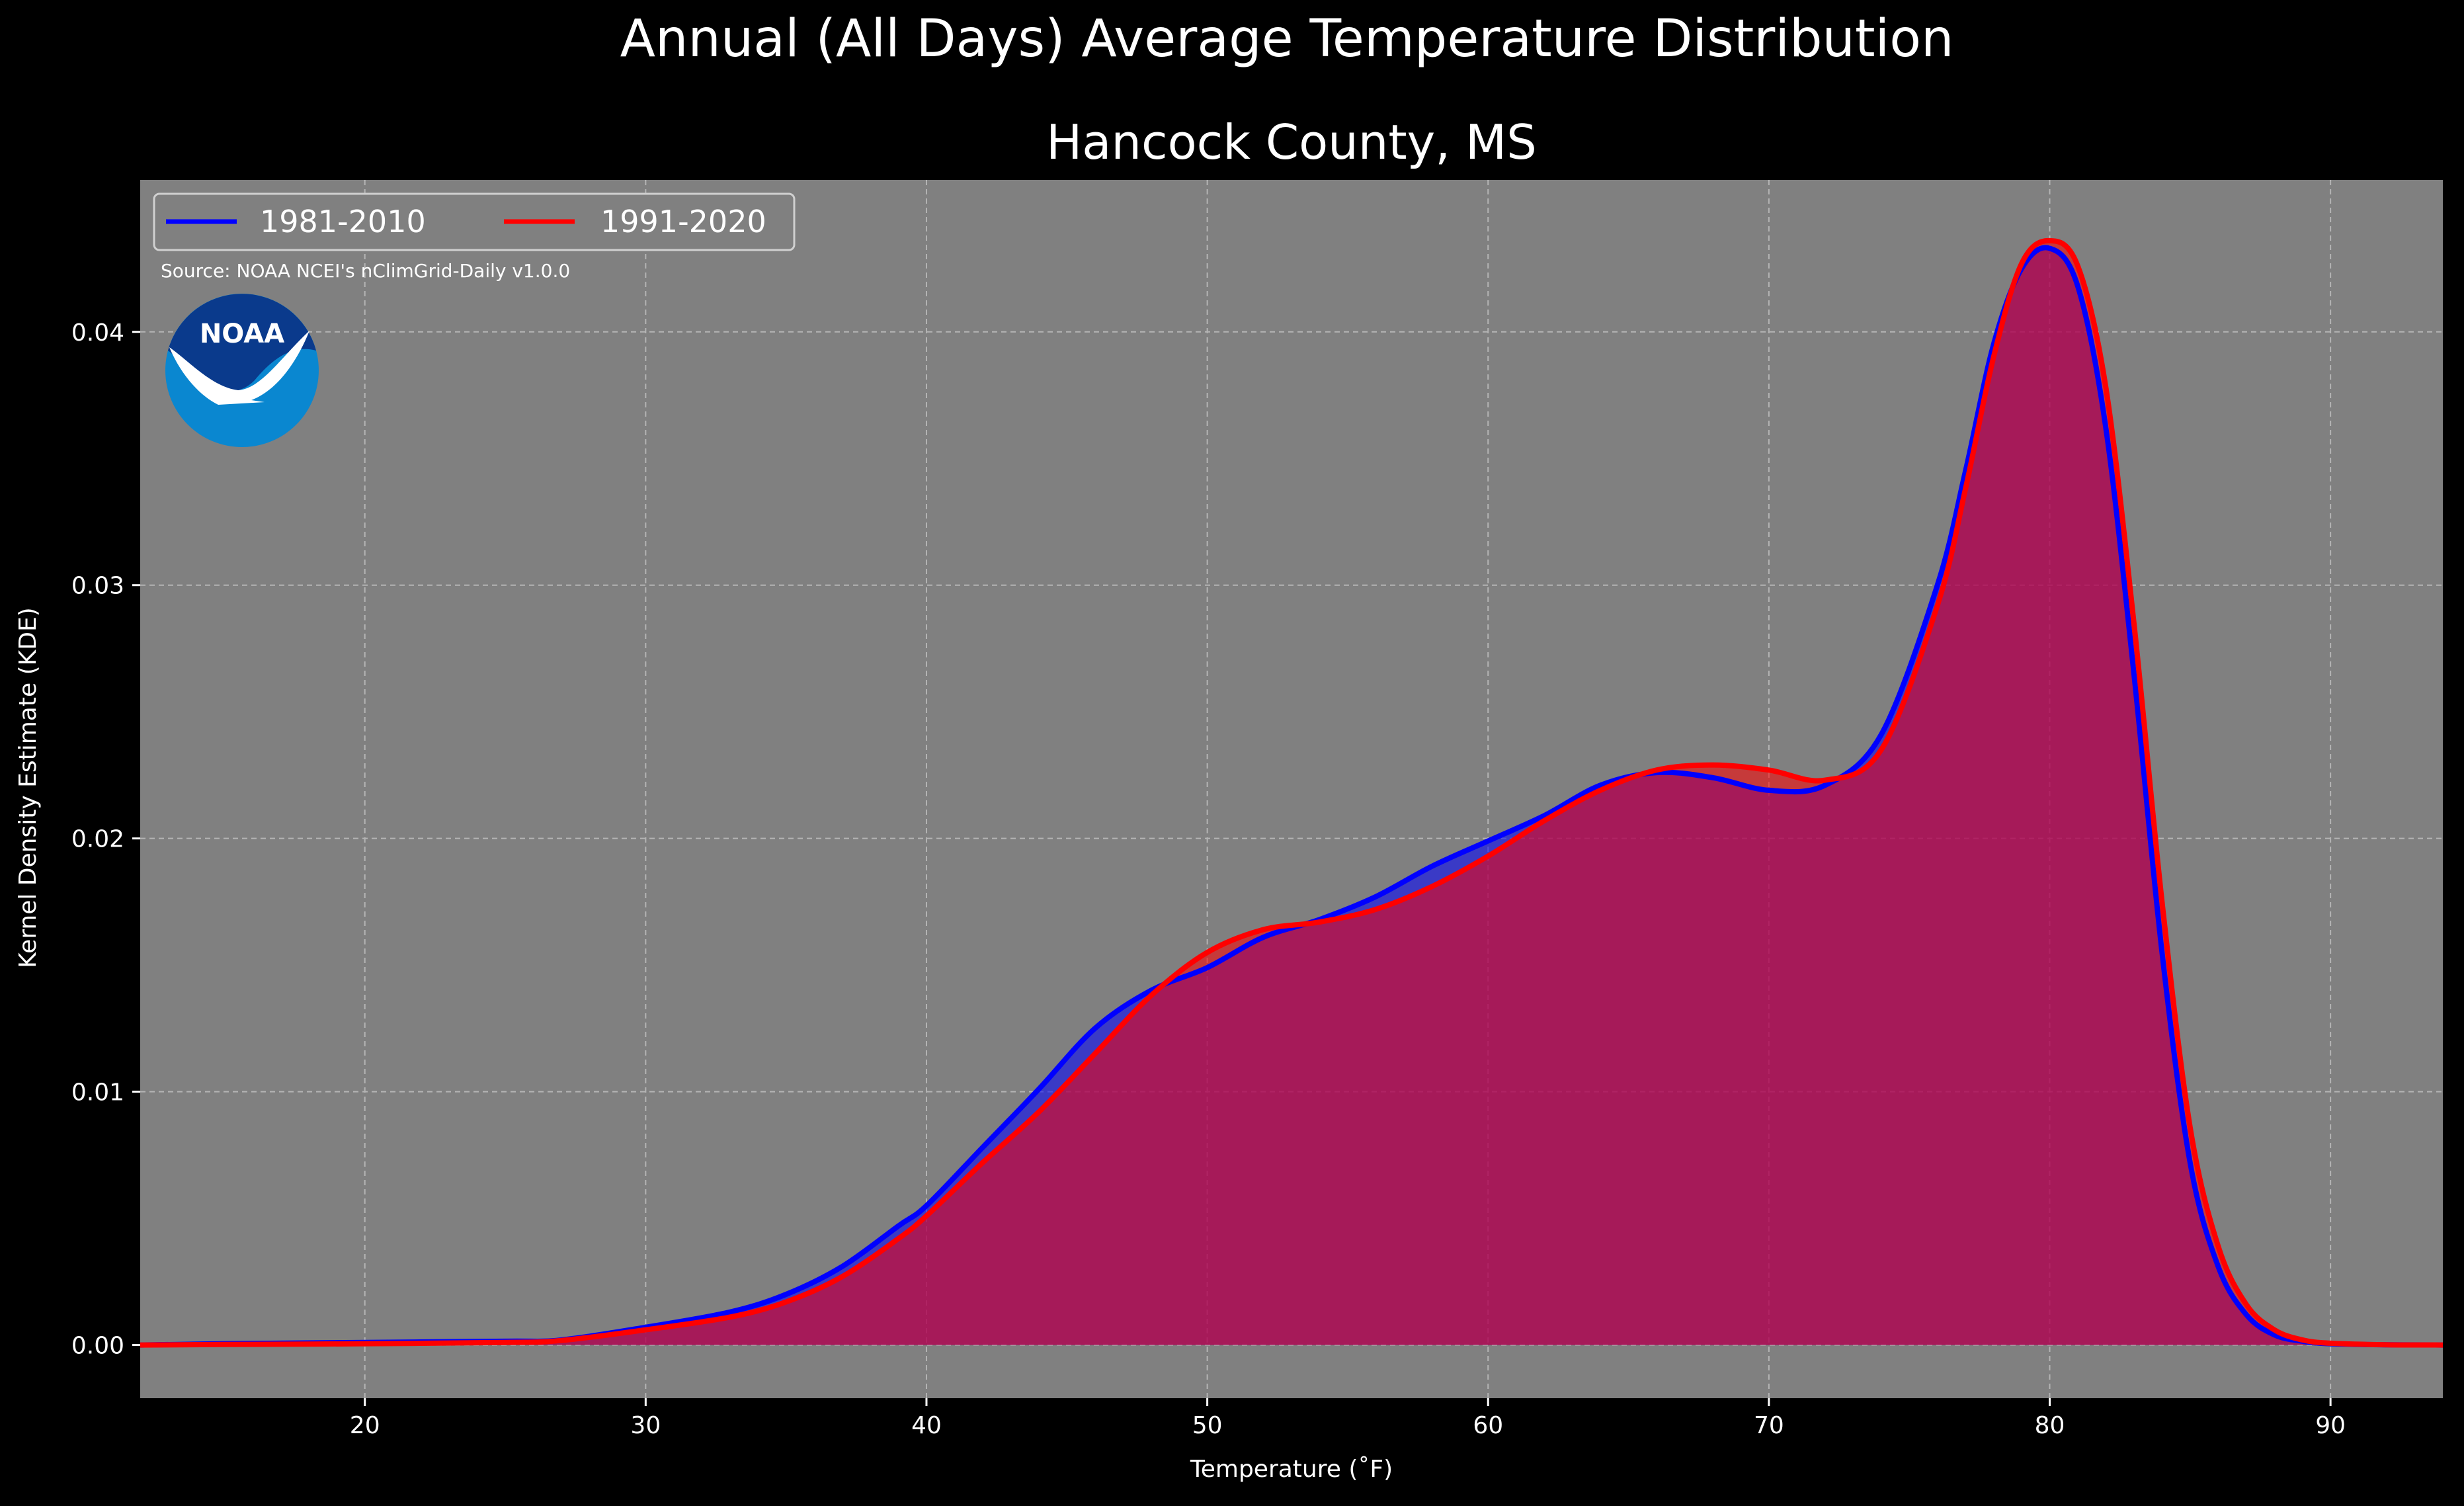 The height and width of the screenshot is (1506, 2464). I want to click on legend: 1981-2010 1991-2020, so click(475, 221).